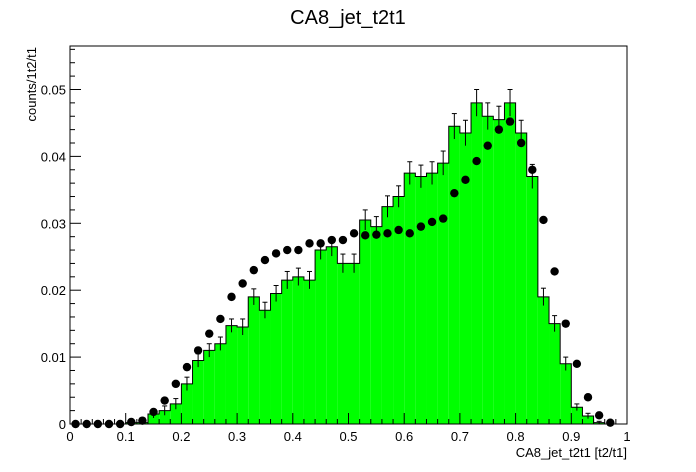 This screenshot has width=696, height=472. What do you see at coordinates (348, 18) in the screenshot?
I see `chart-title: CA8_jet_t2t1` at bounding box center [348, 18].